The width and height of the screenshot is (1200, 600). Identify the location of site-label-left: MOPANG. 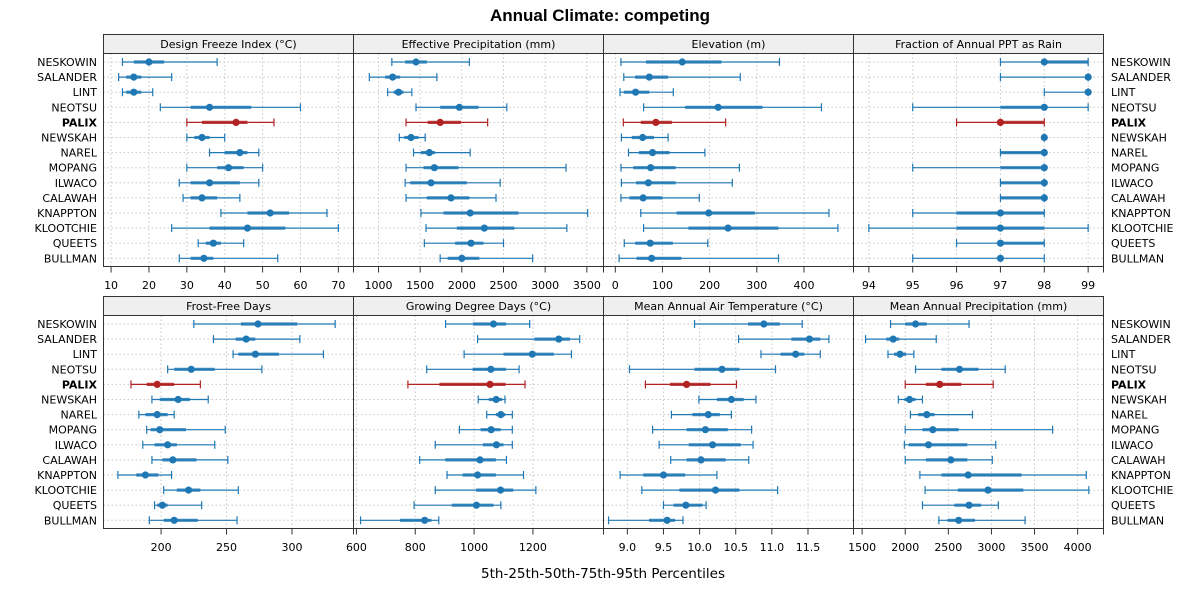
(73, 430).